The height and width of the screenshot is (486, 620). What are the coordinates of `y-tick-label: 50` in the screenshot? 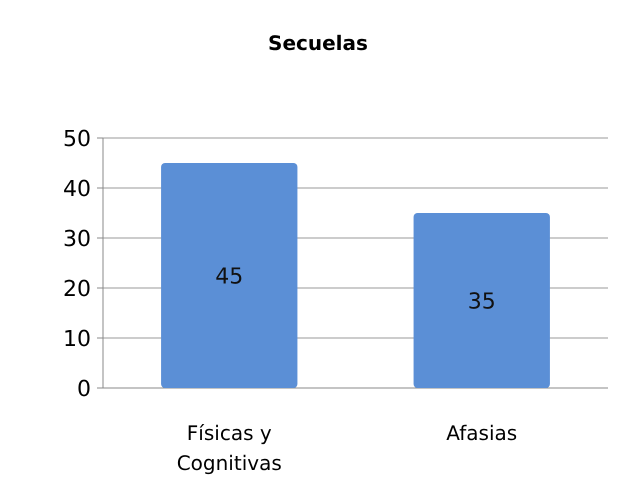 It's located at (77, 139).